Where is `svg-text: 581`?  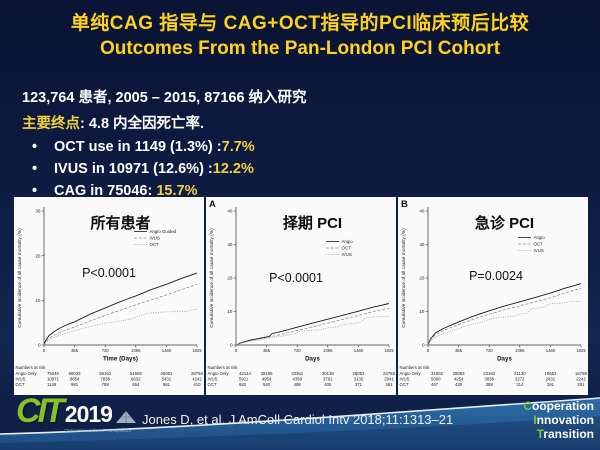 svg-text: 581 is located at coordinates (167, 384).